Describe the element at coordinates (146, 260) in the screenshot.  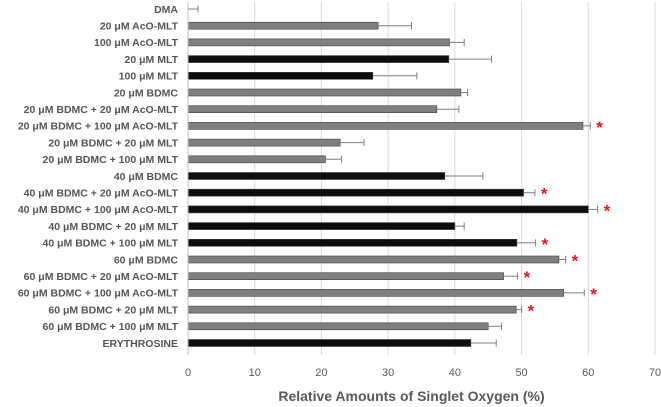
I see `category-label: 60 μM BDMC` at that location.